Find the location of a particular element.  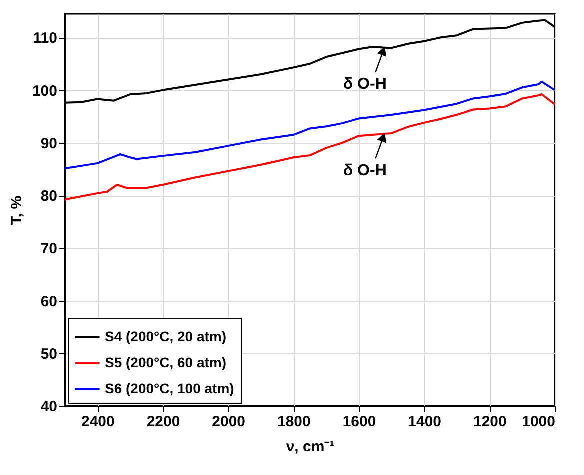

y-tick-label: 70 is located at coordinates (49, 249).